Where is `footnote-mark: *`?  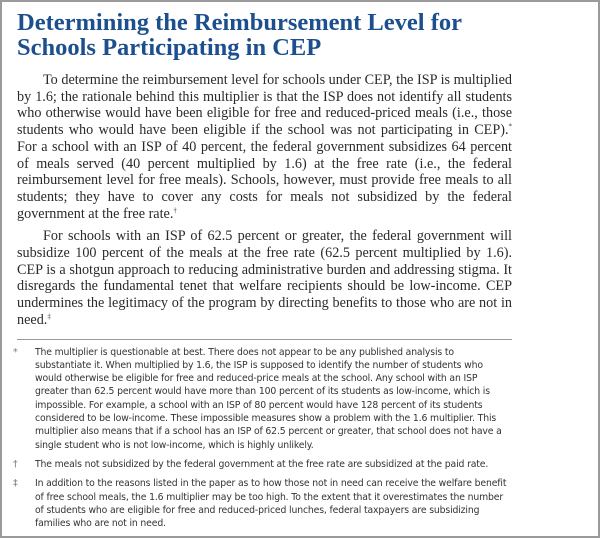
footnote-mark: * is located at coordinates (15, 352).